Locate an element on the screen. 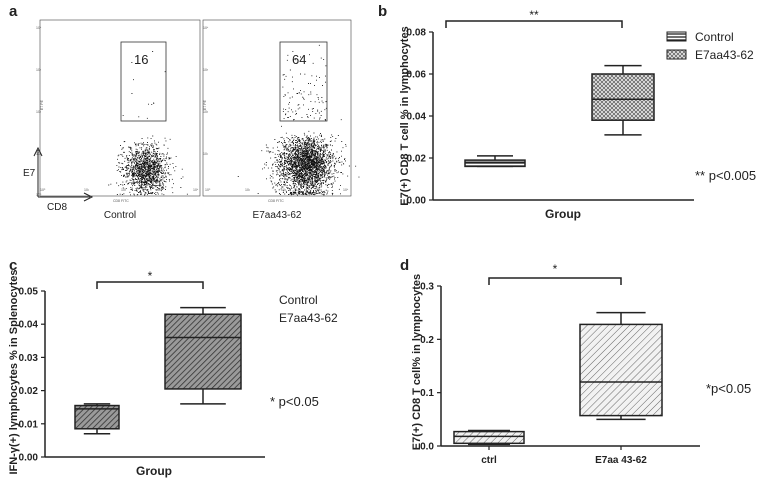 Image resolution: width=784 pixels, height=486 pixels. y-tick-label: 0.1 is located at coordinates (427, 393).